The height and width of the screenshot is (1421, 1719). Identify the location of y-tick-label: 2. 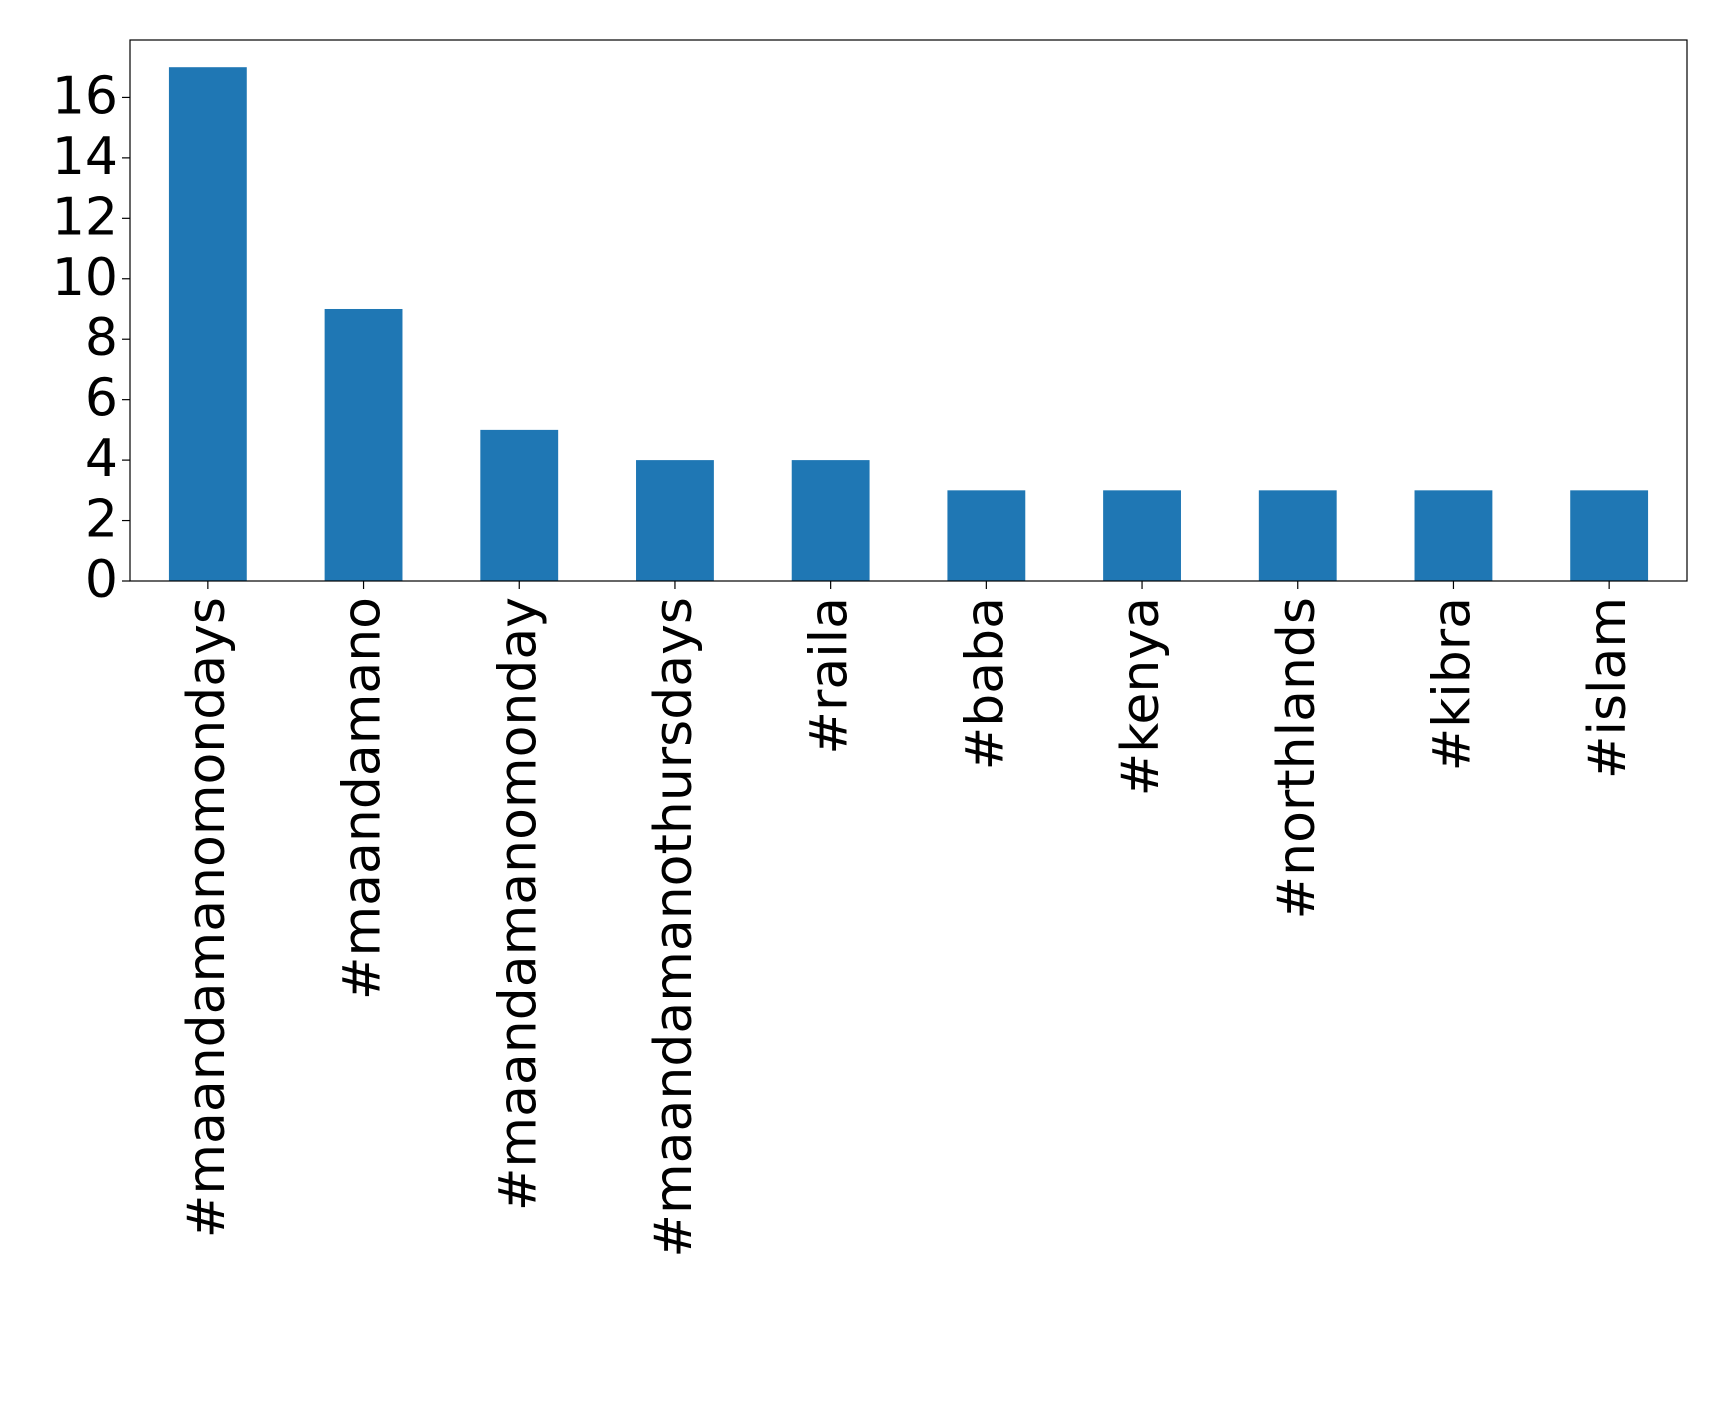
(101, 520).